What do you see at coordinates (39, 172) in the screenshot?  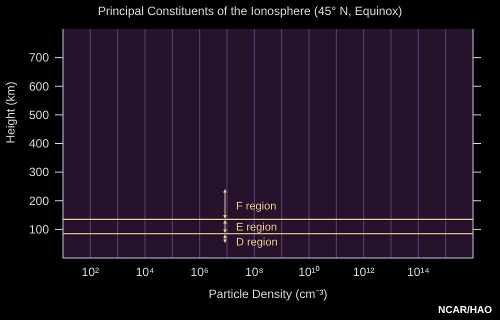 I see `y-tick-label: 300` at bounding box center [39, 172].